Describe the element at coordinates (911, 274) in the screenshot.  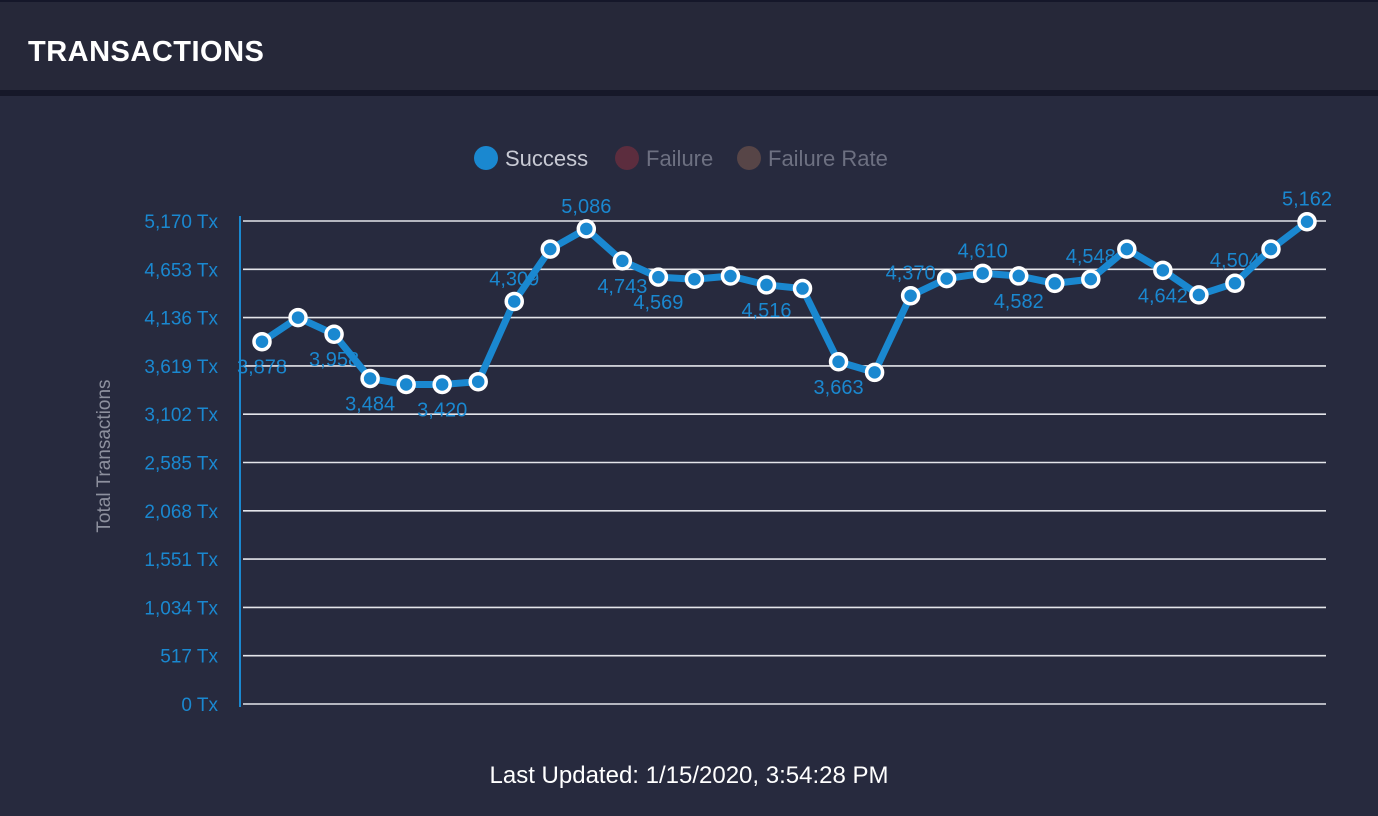
I see `data-label: 4,370` at that location.